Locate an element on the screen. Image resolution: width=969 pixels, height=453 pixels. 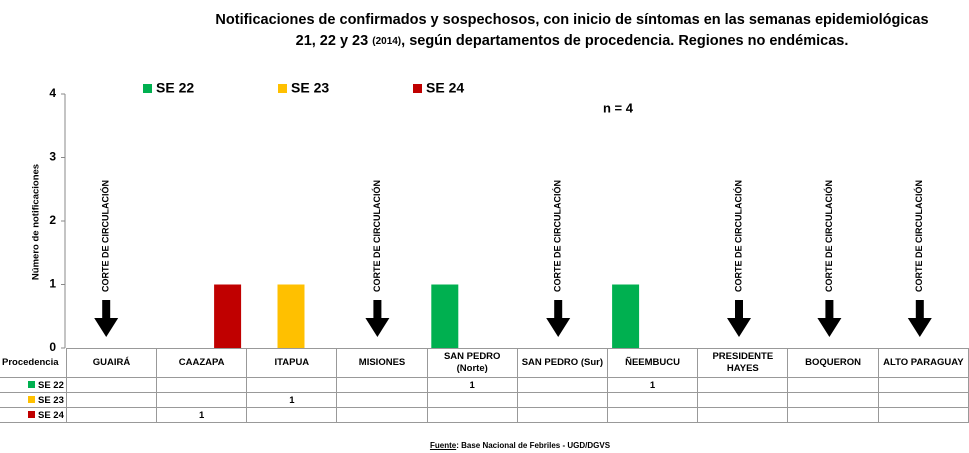
subtitle-part: (2014) is located at coordinates (386, 41).